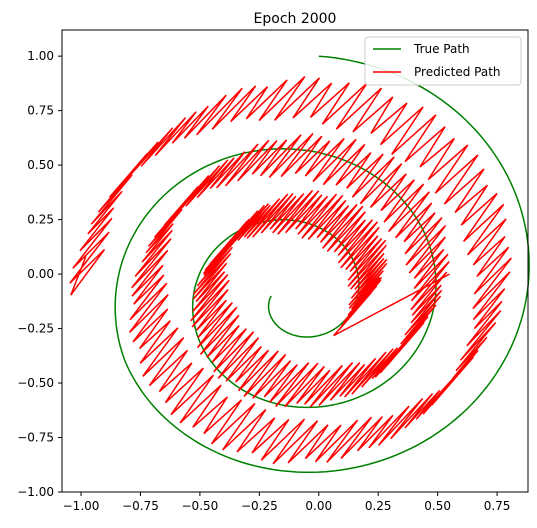 This screenshot has height=528, width=537. What do you see at coordinates (40, 56) in the screenshot?
I see `y-tick-label: 1.00` at bounding box center [40, 56].